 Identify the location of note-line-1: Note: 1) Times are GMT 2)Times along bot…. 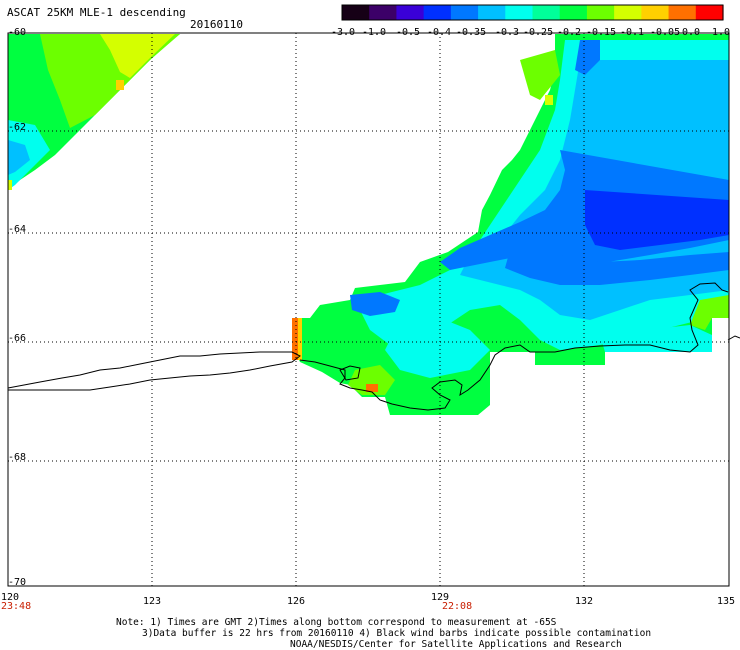
(336, 622).